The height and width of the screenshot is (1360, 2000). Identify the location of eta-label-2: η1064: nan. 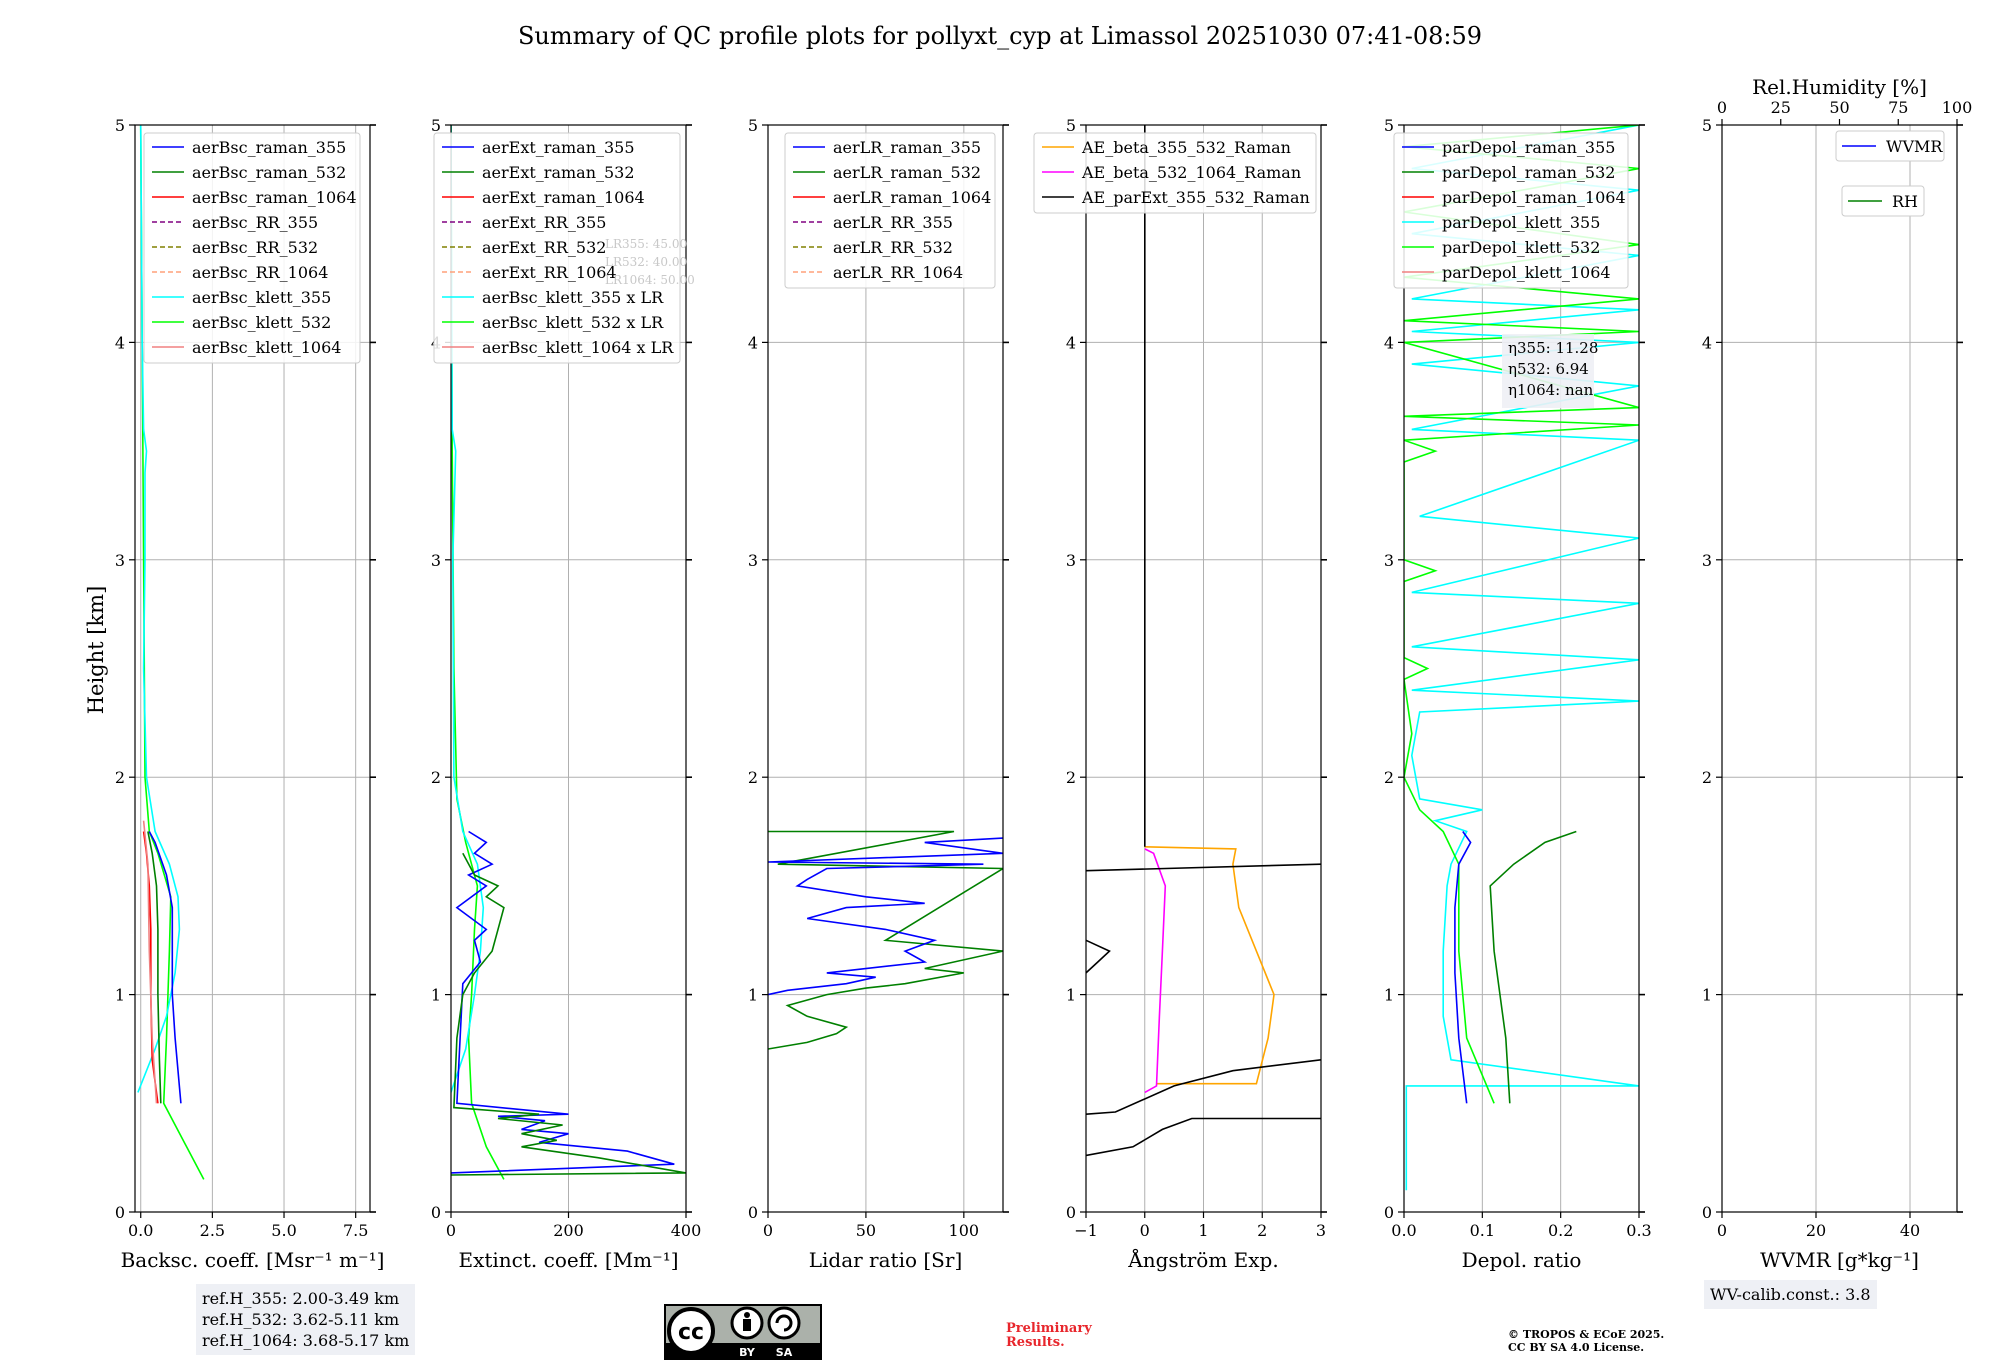
(1551, 390).